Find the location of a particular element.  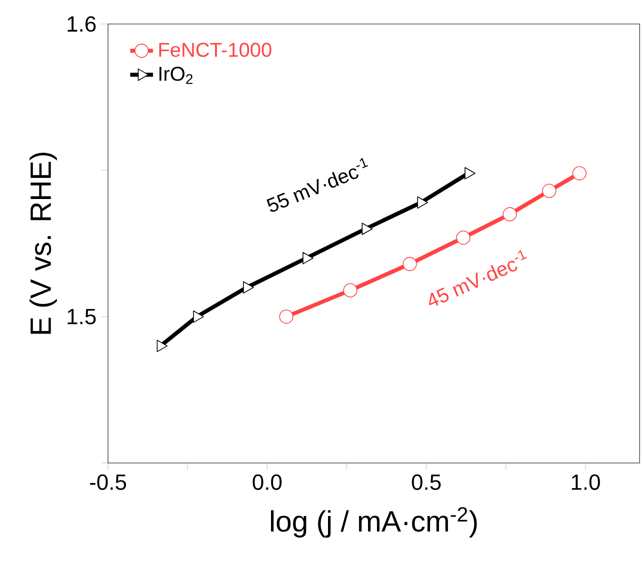

legend-label: FeNCT-1000 is located at coordinates (215, 49).